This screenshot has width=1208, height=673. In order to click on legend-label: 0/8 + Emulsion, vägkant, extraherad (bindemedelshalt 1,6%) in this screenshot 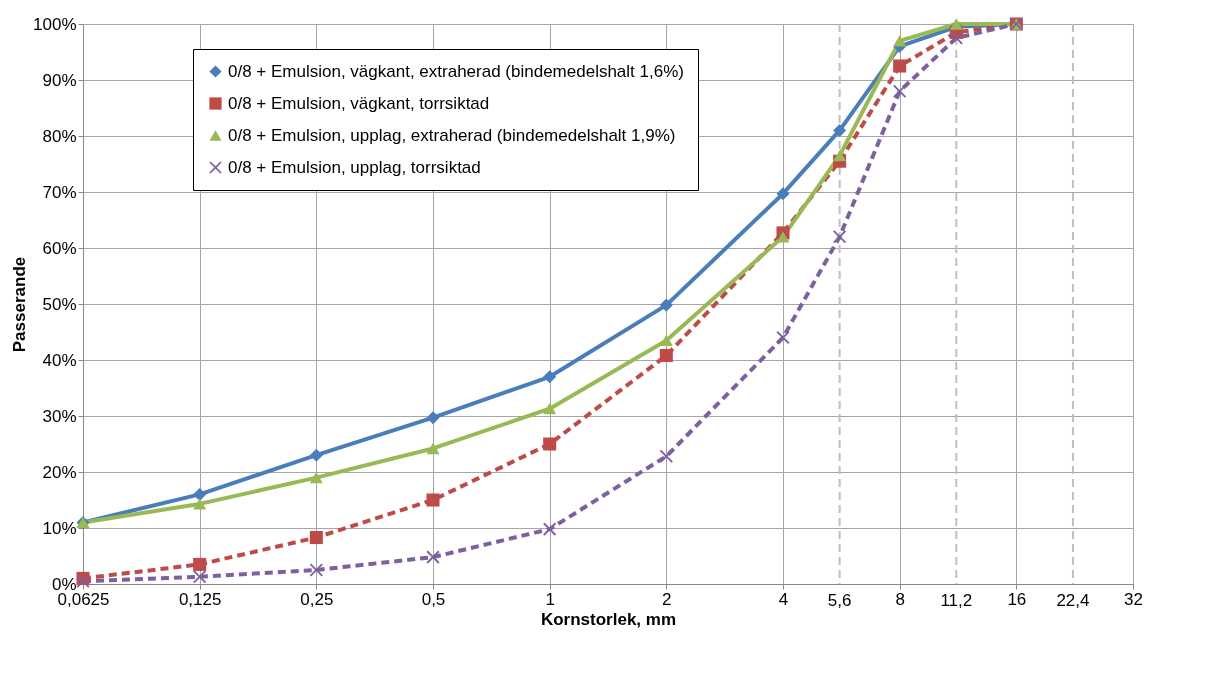, I will do `click(456, 71)`.